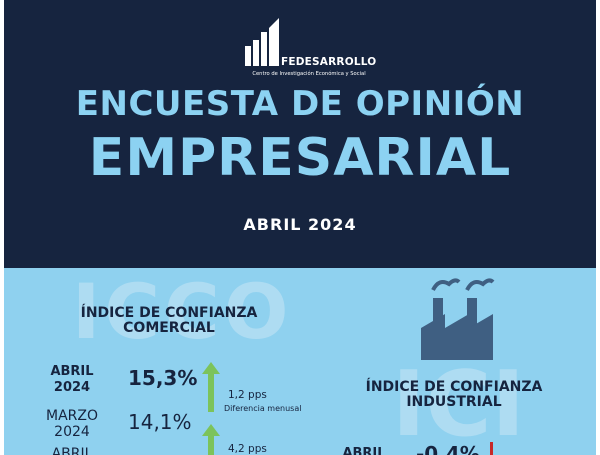 This screenshot has width=600, height=455. I want to click on icco-row1-value: 15,3%, so click(163, 378).